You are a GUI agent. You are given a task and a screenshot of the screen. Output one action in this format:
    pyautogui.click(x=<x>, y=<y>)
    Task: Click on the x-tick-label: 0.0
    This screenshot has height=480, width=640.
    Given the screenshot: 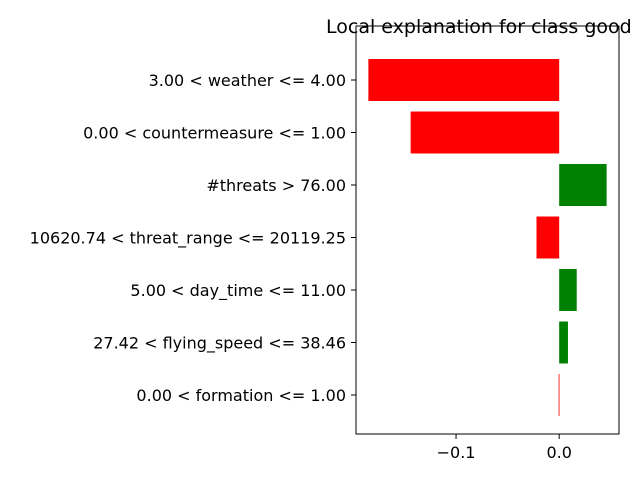 What is the action you would take?
    pyautogui.click(x=558, y=452)
    